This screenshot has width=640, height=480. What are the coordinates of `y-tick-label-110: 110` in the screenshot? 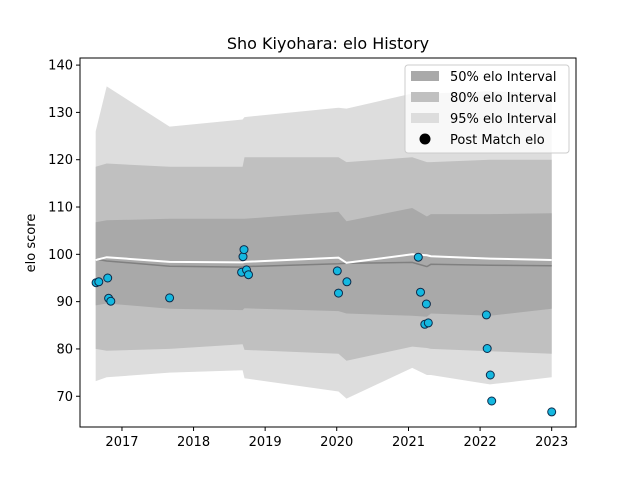 It's located at (60, 208).